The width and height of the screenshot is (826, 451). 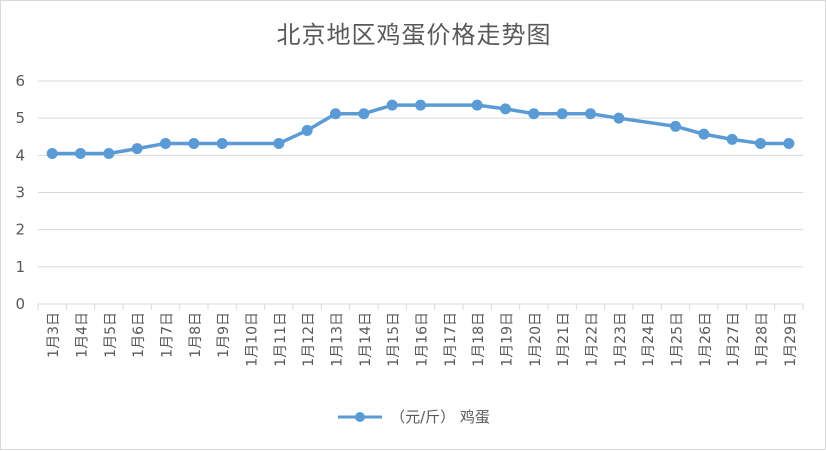 I want to click on x-tick-label: 1月27日, so click(x=734, y=339).